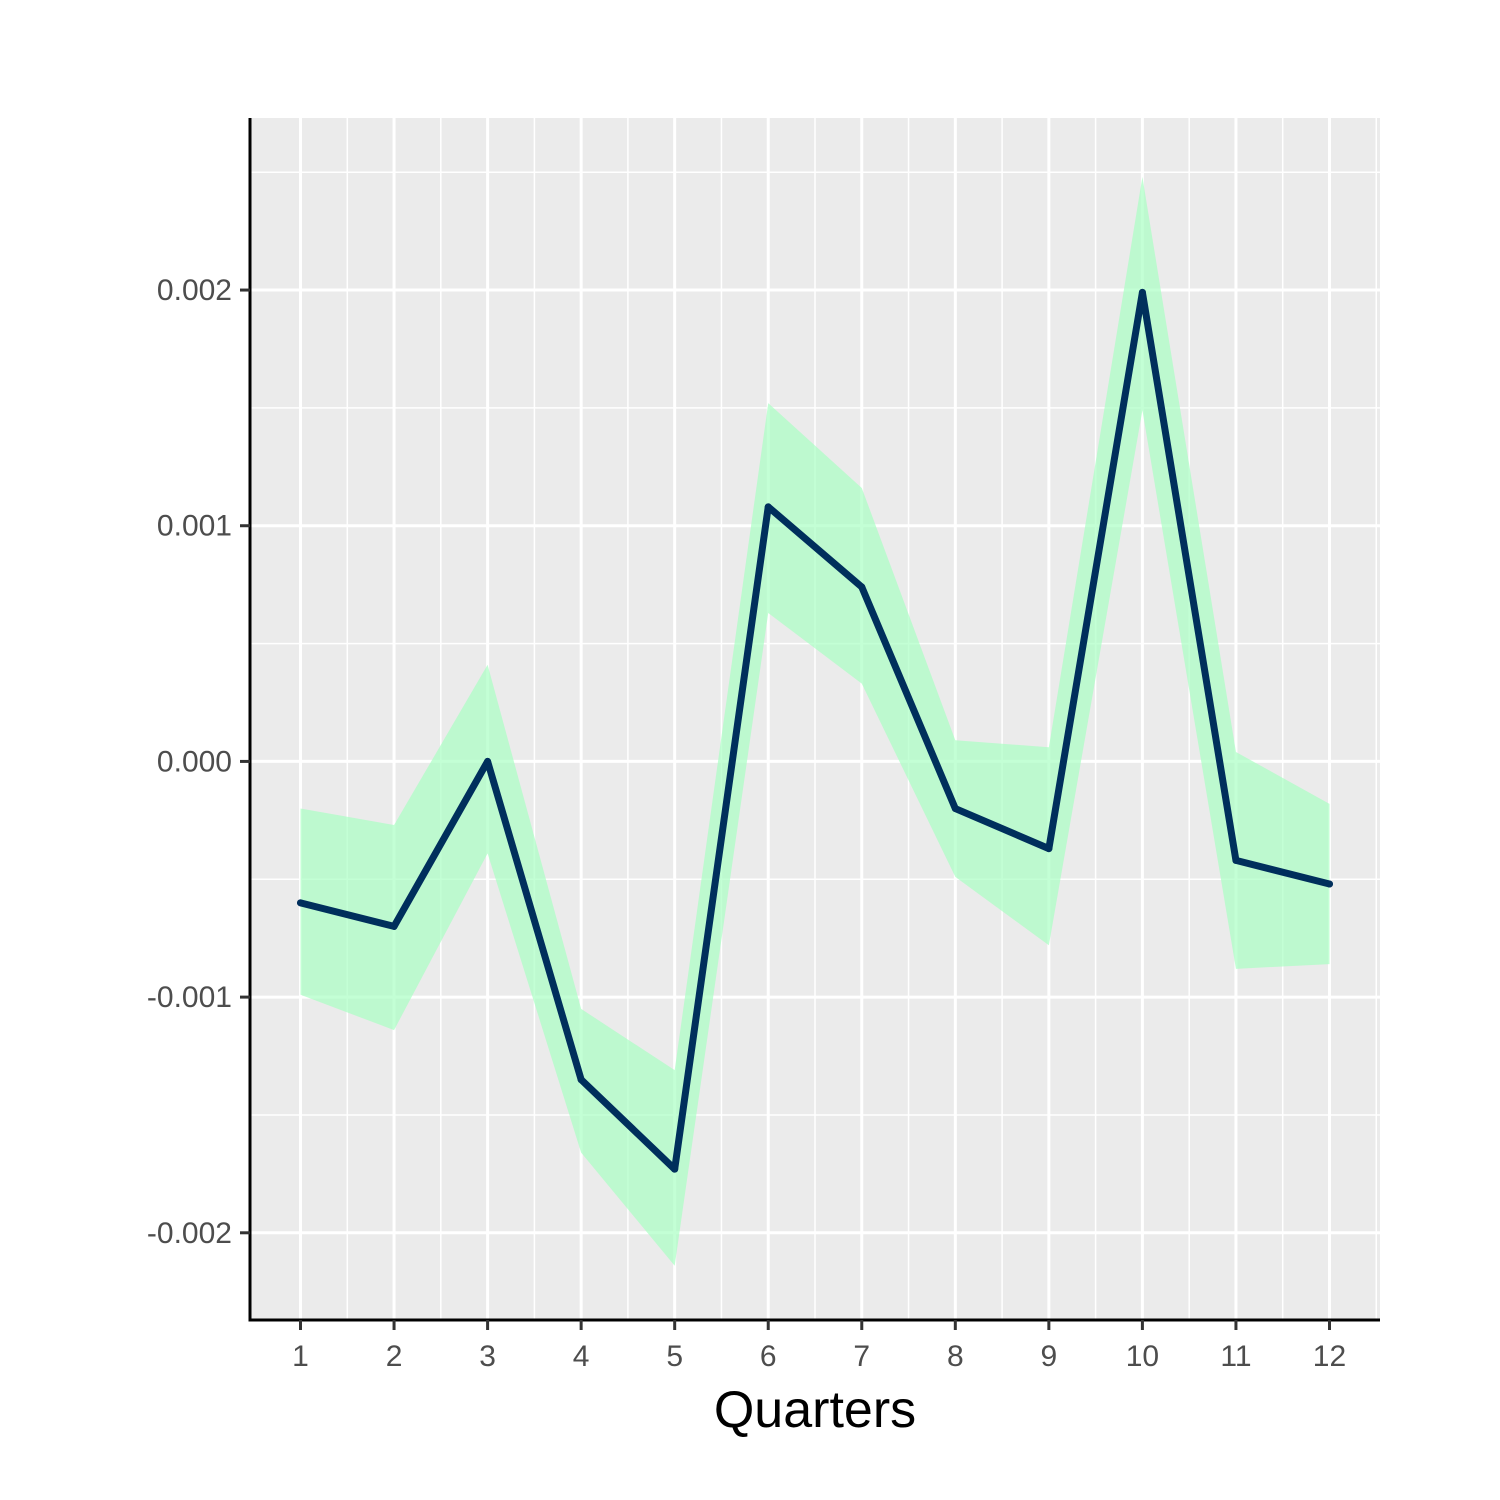 Image resolution: width=1500 pixels, height=1500 pixels. What do you see at coordinates (189, 1233) in the screenshot?
I see `y-tick-label: -0.002` at bounding box center [189, 1233].